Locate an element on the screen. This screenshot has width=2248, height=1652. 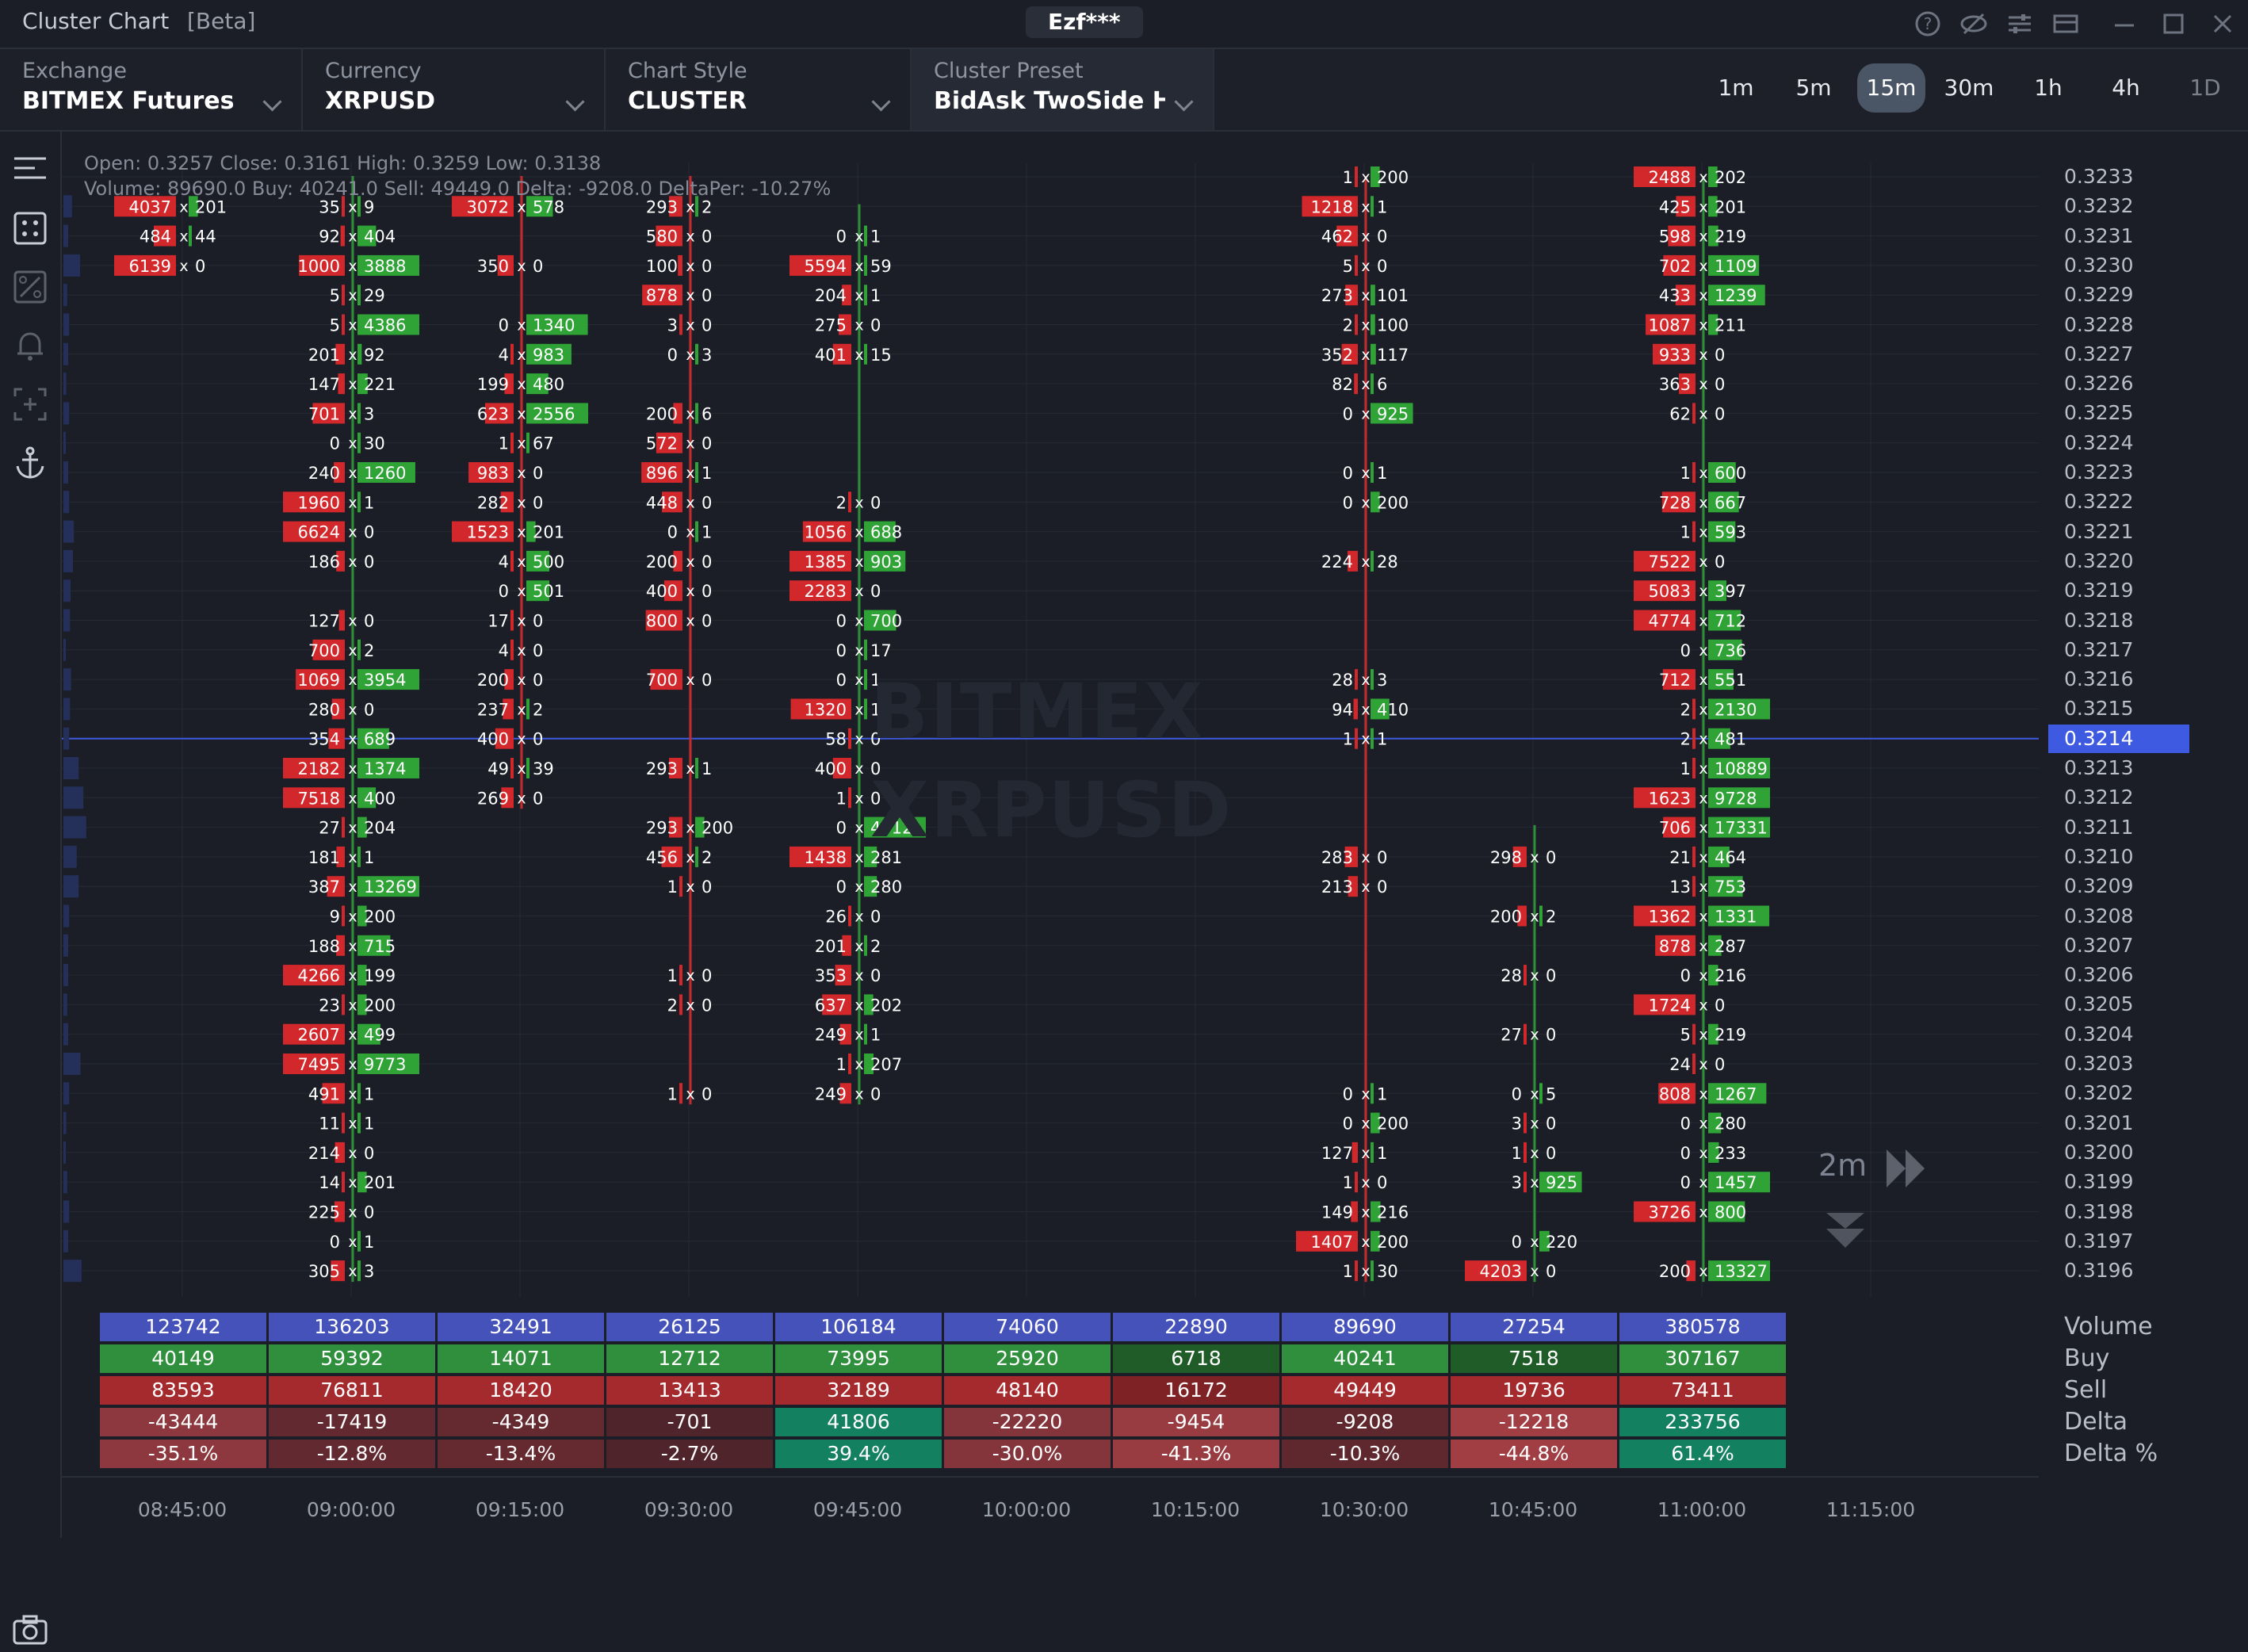
bid-volume: 28 is located at coordinates (1342, 680).